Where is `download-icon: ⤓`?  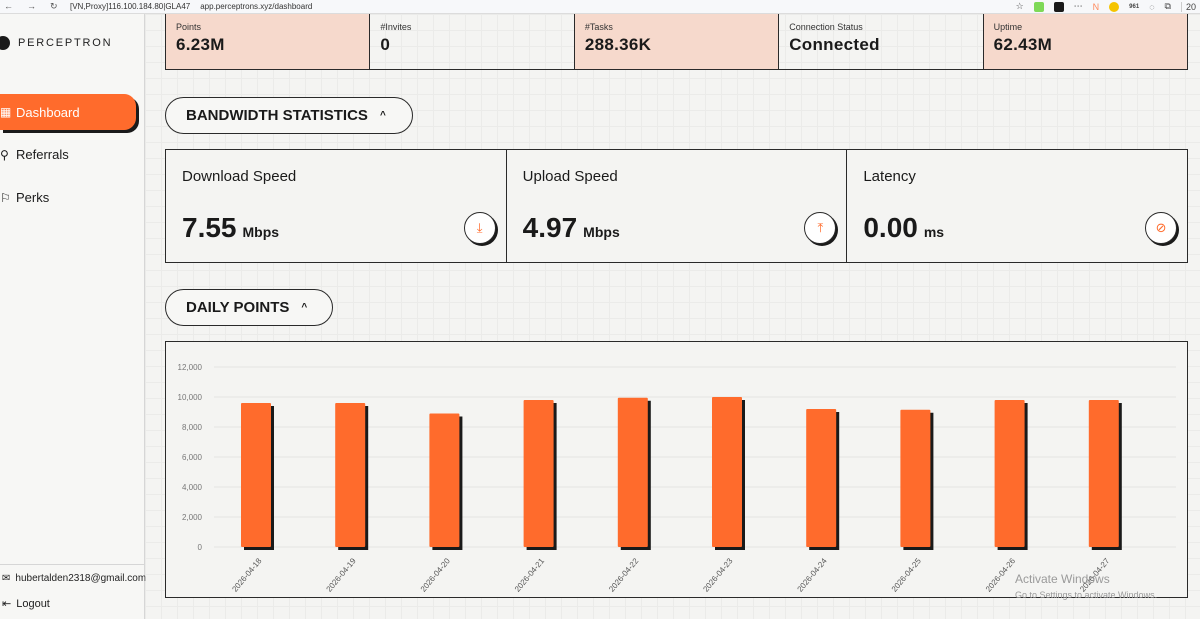 download-icon: ⤓ is located at coordinates (479, 228).